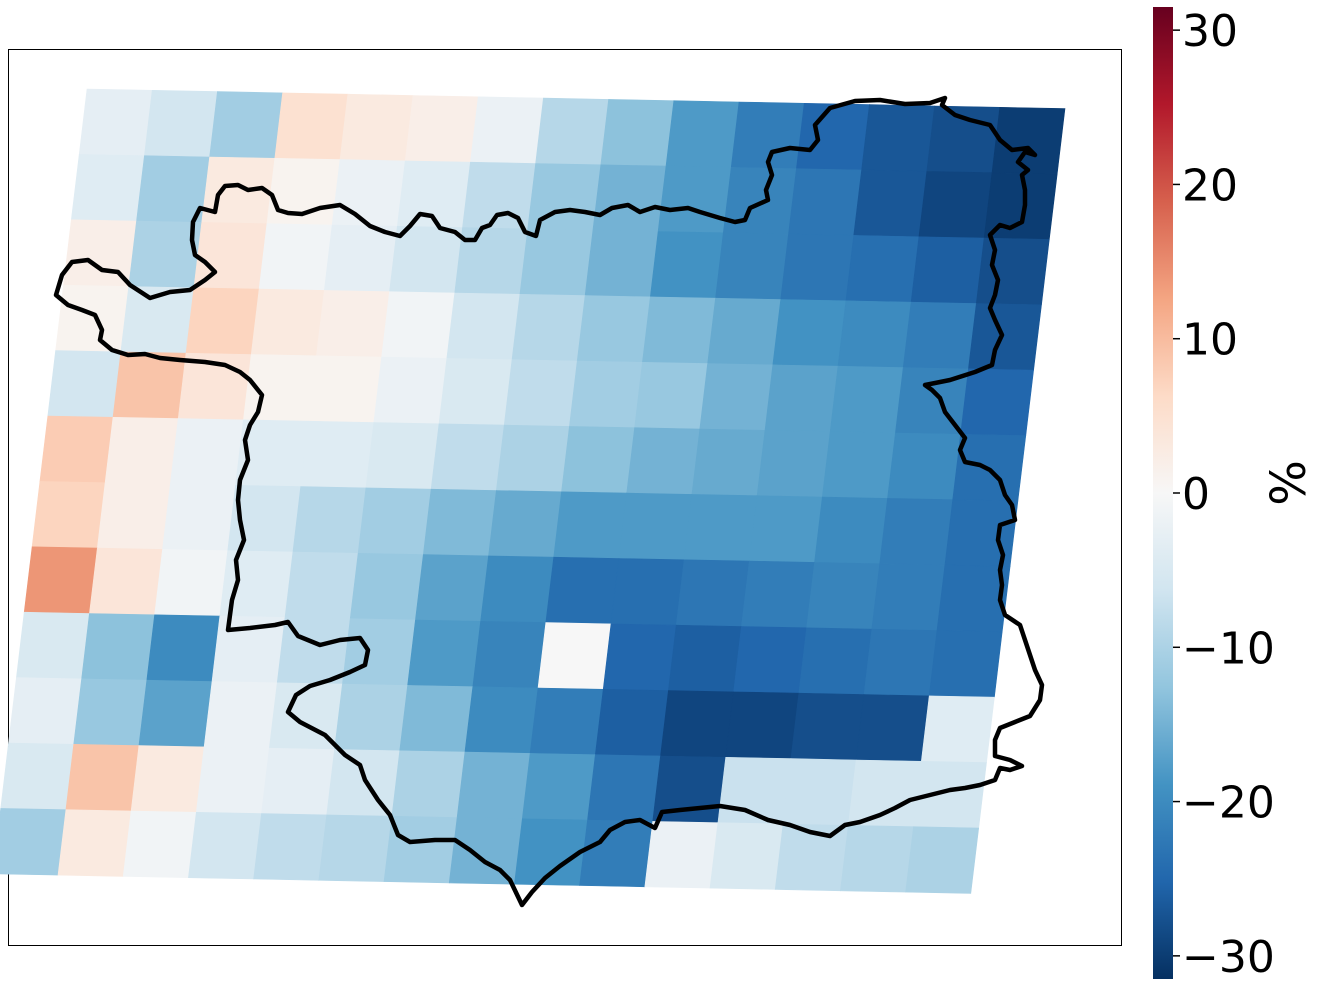  Describe the element at coordinates (1210, 185) in the screenshot. I see `colorbar-tick-label: 20` at that location.